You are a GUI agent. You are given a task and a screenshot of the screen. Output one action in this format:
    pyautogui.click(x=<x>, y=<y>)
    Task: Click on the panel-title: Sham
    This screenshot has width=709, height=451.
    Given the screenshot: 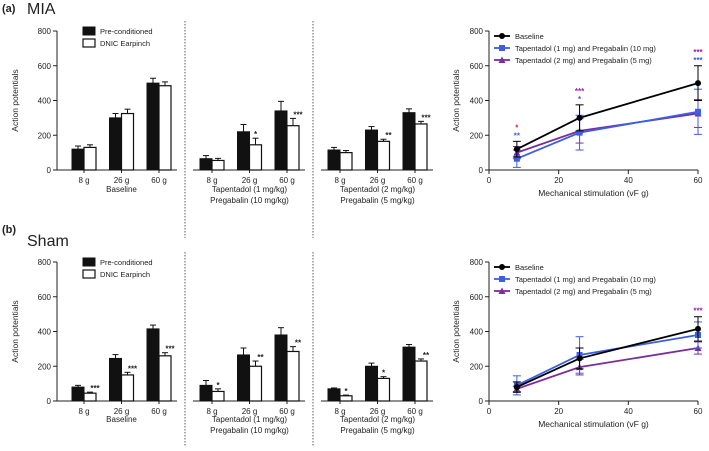 What is the action you would take?
    pyautogui.click(x=48, y=241)
    